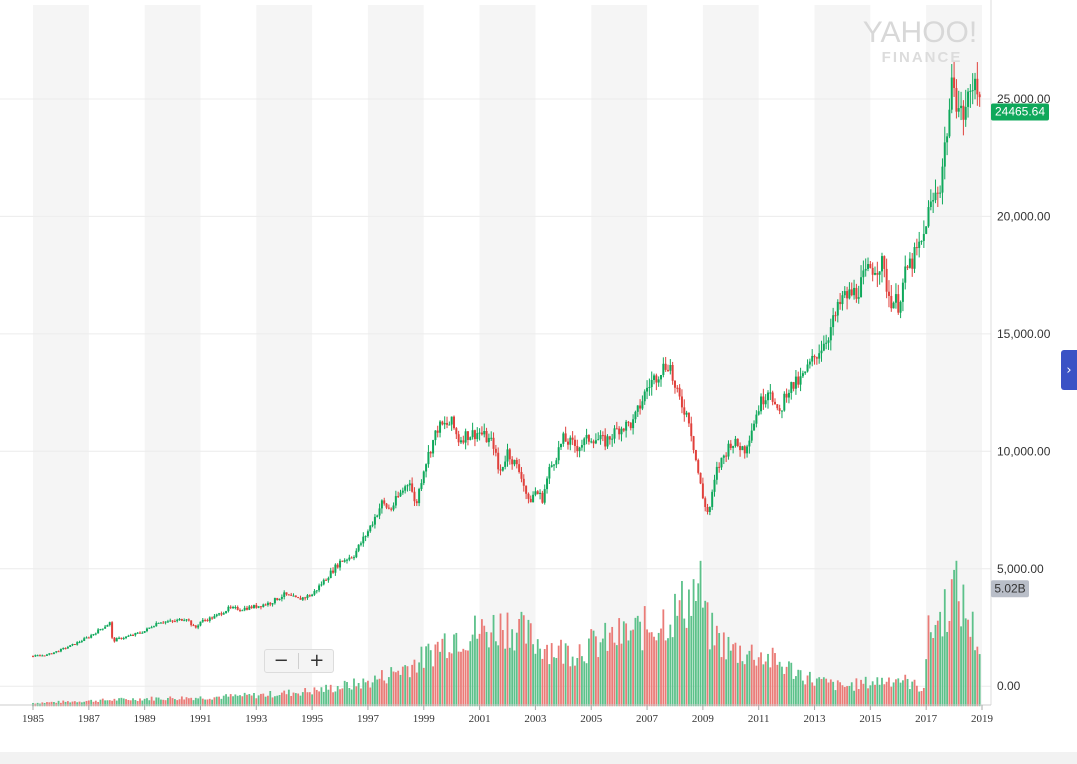 This screenshot has height=764, width=1077. I want to click on expand-panel-button: ›, so click(1069, 370).